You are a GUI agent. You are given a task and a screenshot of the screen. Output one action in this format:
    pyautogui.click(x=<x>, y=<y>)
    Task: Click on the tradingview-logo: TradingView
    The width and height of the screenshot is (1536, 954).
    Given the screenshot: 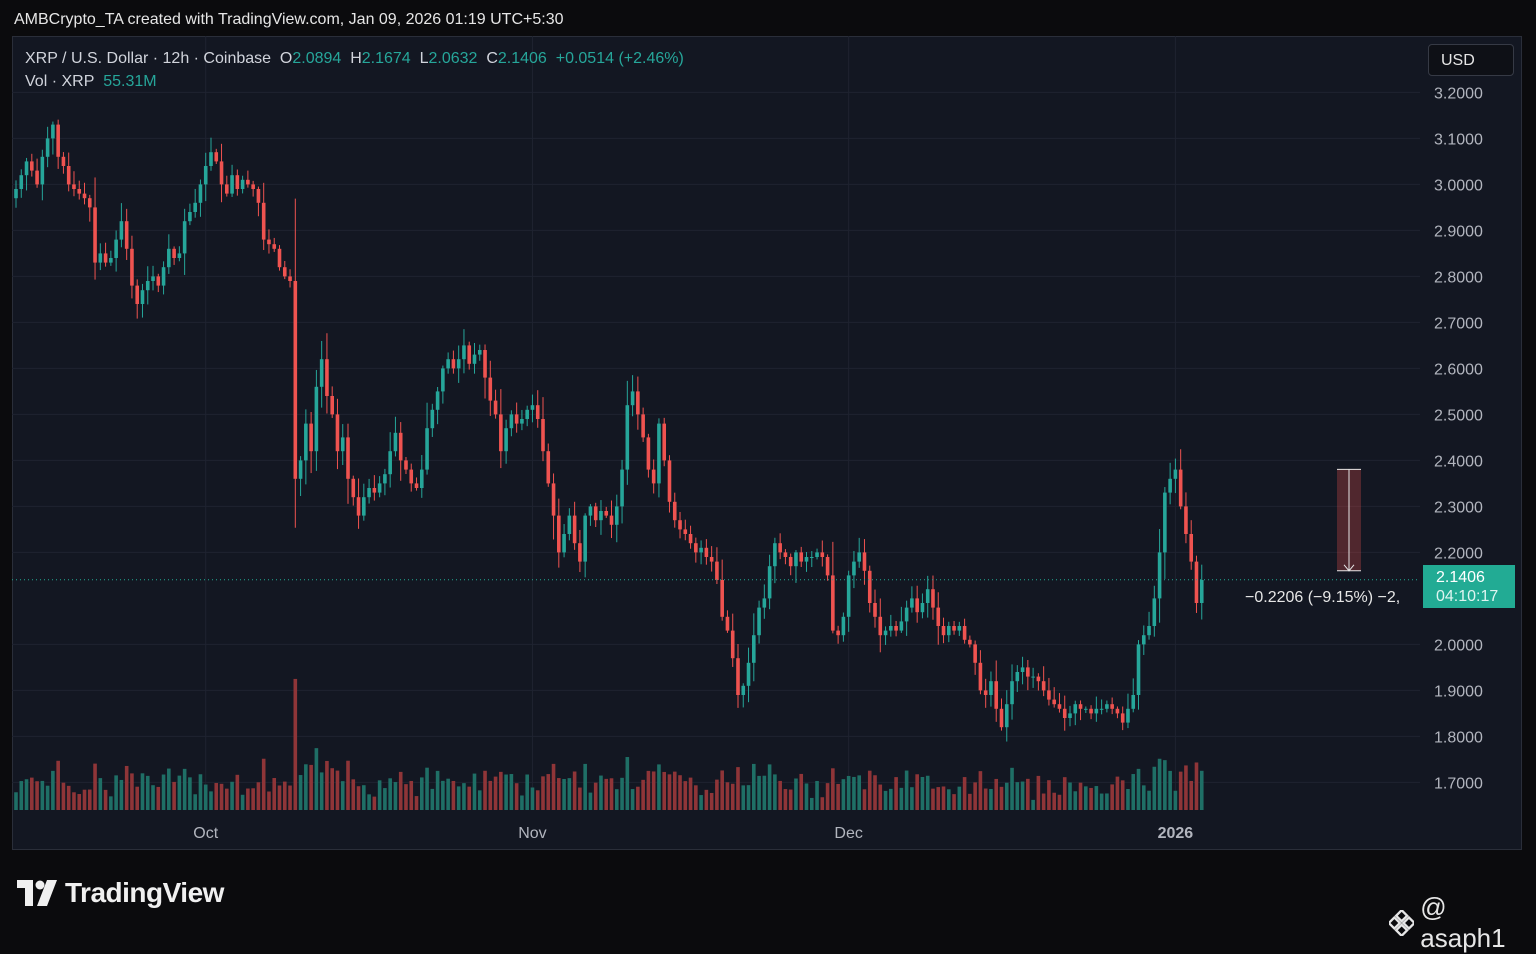 What is the action you would take?
    pyautogui.click(x=120, y=893)
    